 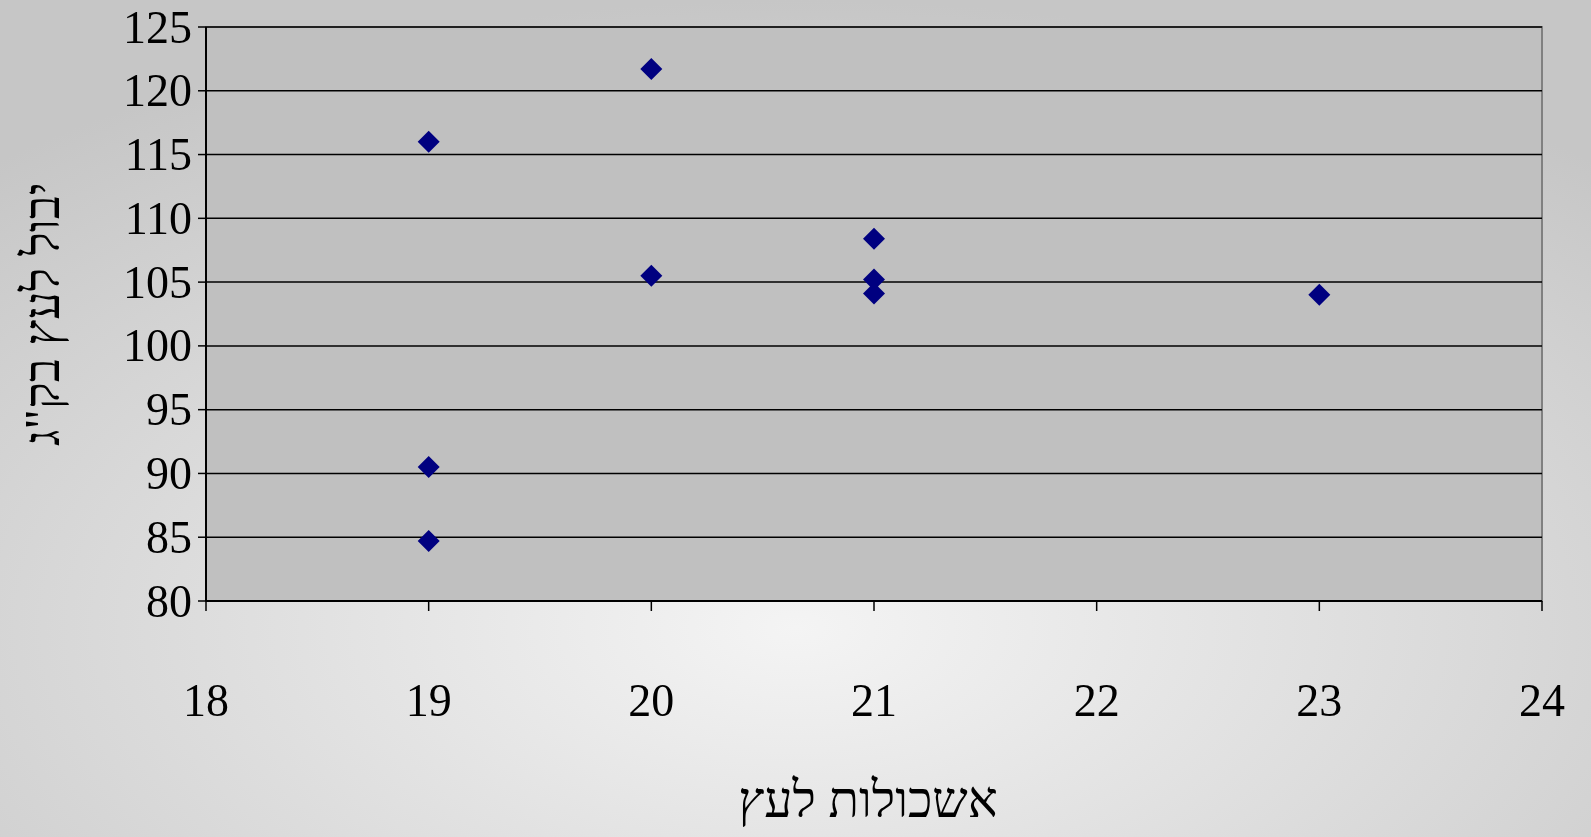 I want to click on y-tick-label: 115, so click(x=158, y=155).